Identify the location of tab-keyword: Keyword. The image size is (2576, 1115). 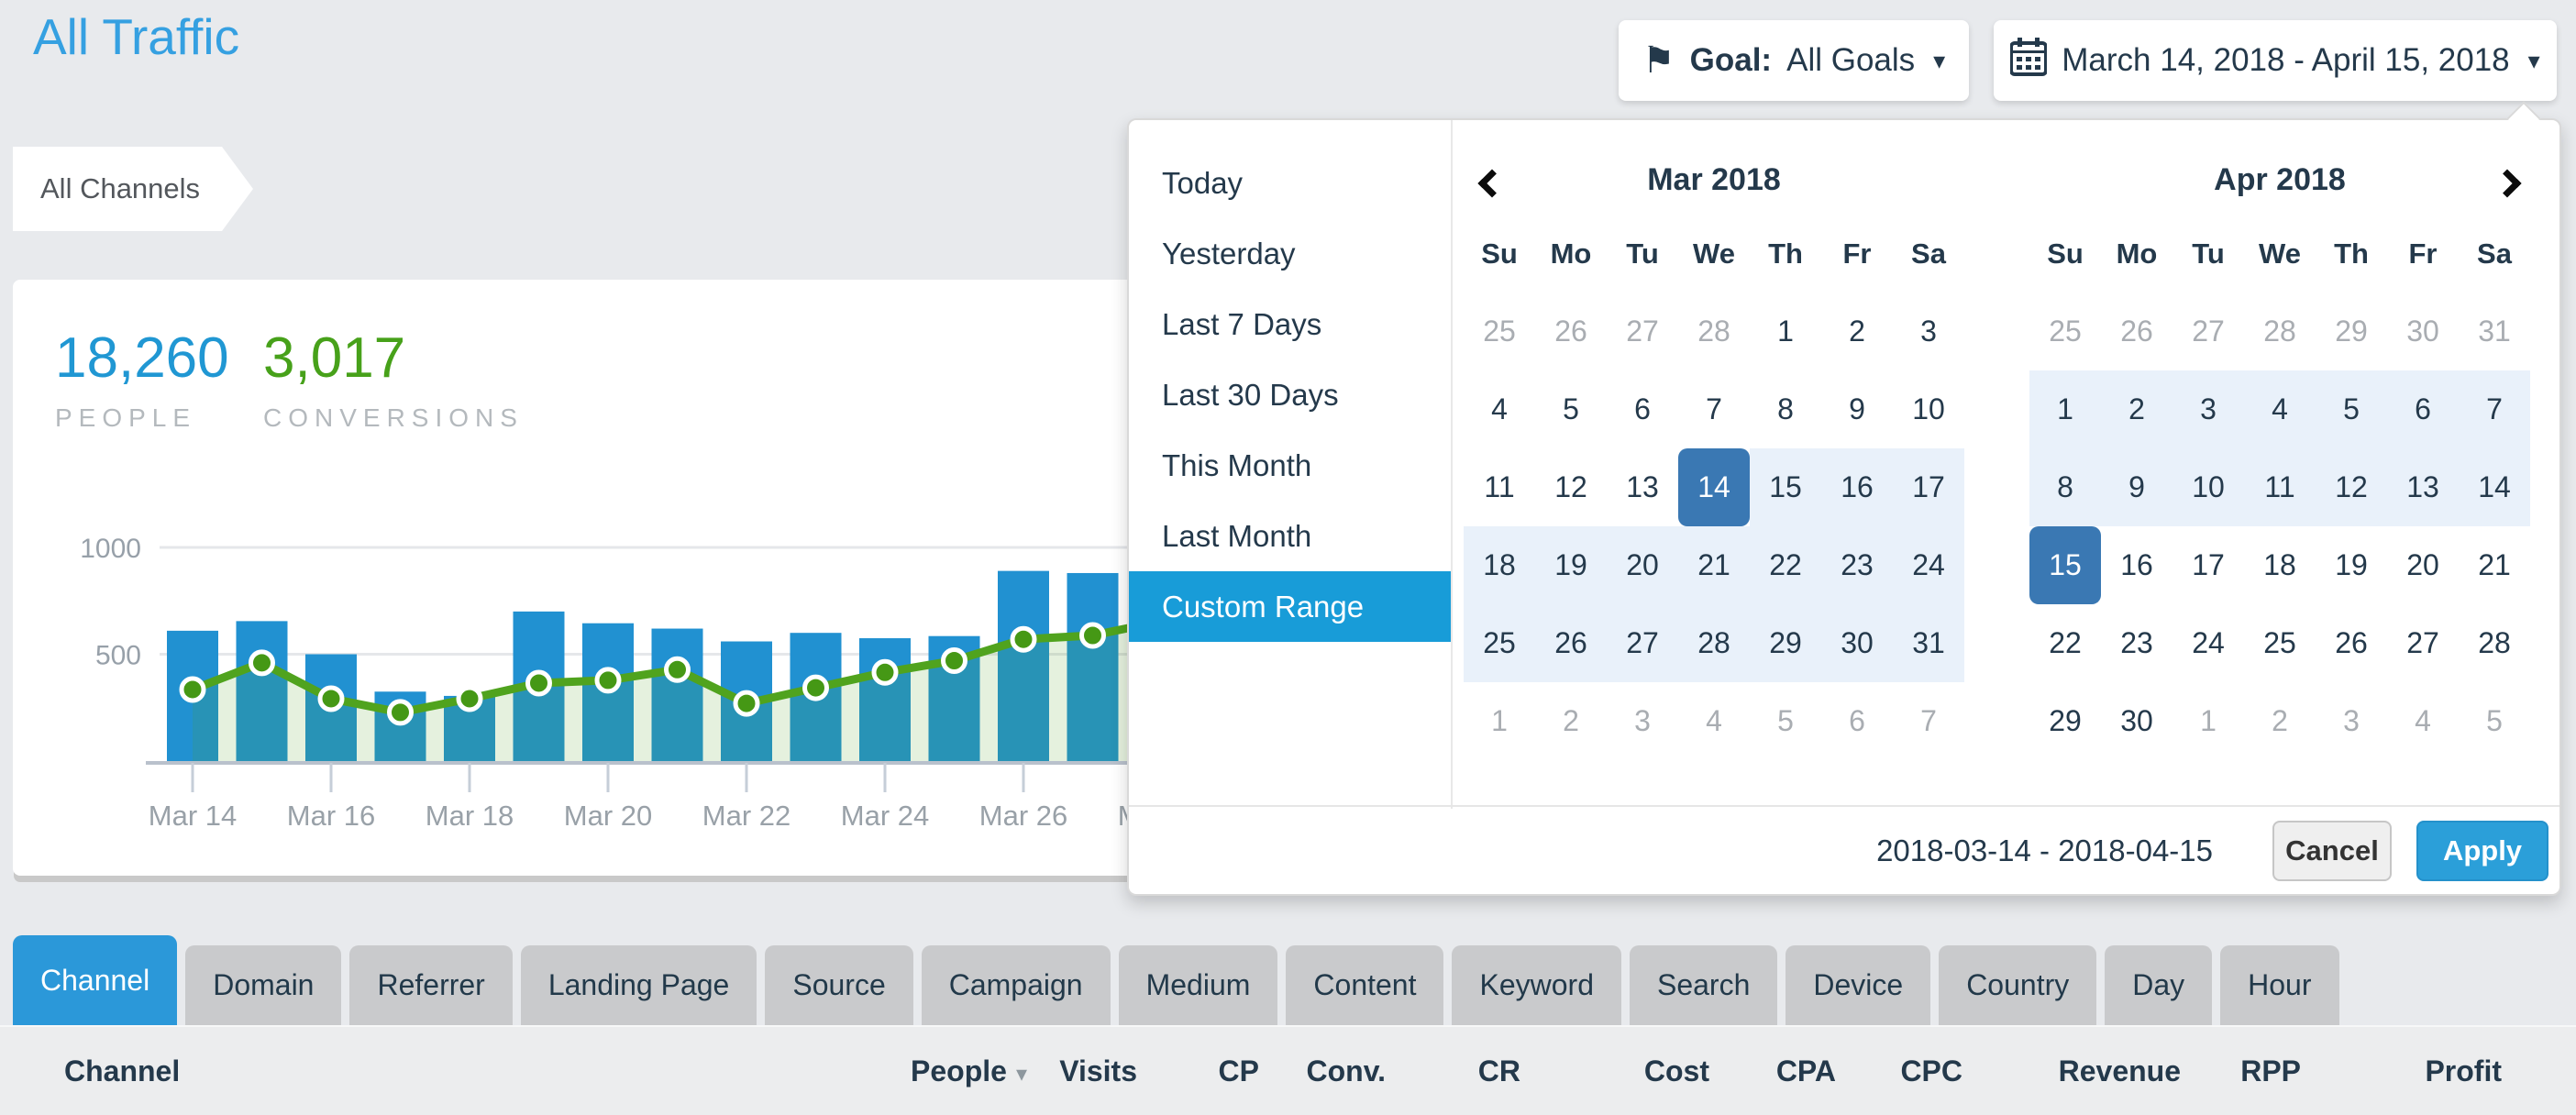
(1536, 985).